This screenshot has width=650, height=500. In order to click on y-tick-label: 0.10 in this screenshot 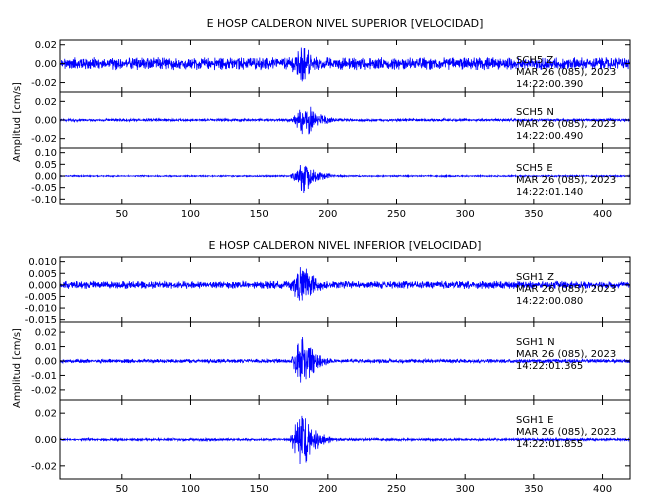, I will do `click(46, 153)`.